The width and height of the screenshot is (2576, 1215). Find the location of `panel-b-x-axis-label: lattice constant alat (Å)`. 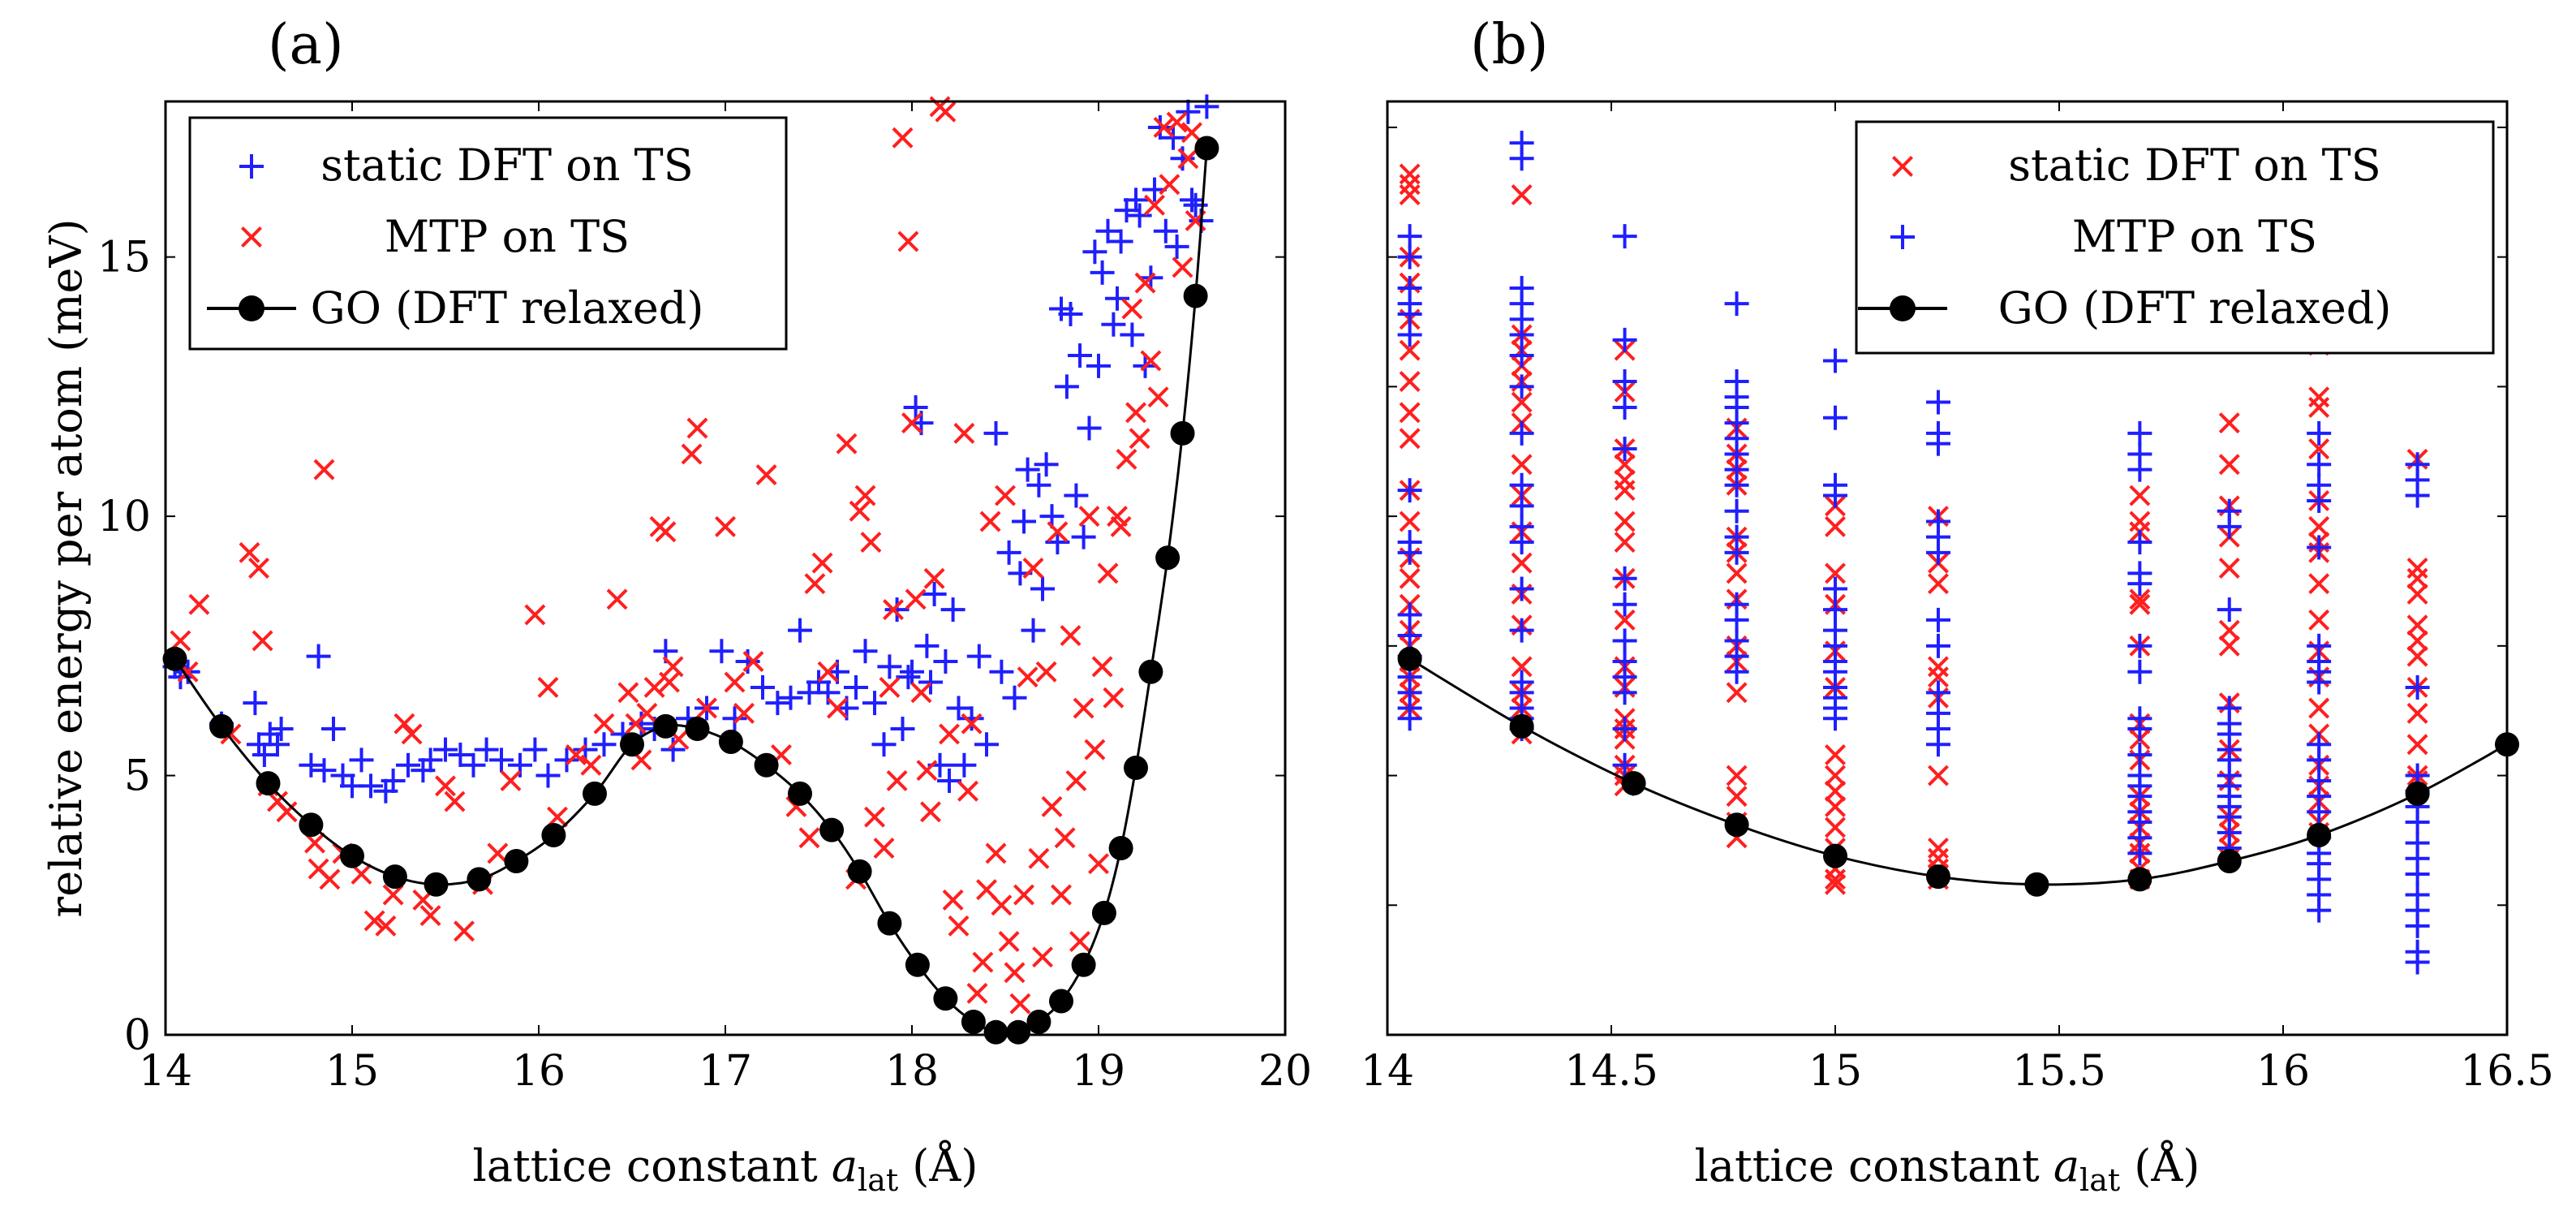

panel-b-x-axis-label: lattice constant alat (Å) is located at coordinates (1947, 1168).